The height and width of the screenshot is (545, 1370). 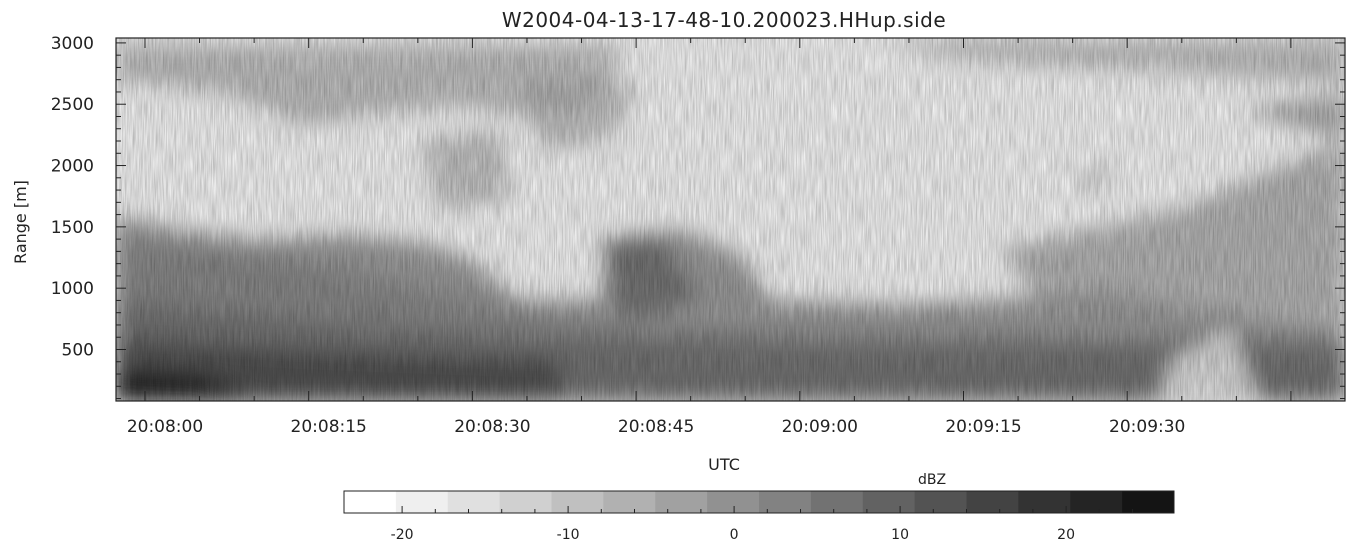 I want to click on colorbar-tick-label: 20, so click(x=1066, y=535).